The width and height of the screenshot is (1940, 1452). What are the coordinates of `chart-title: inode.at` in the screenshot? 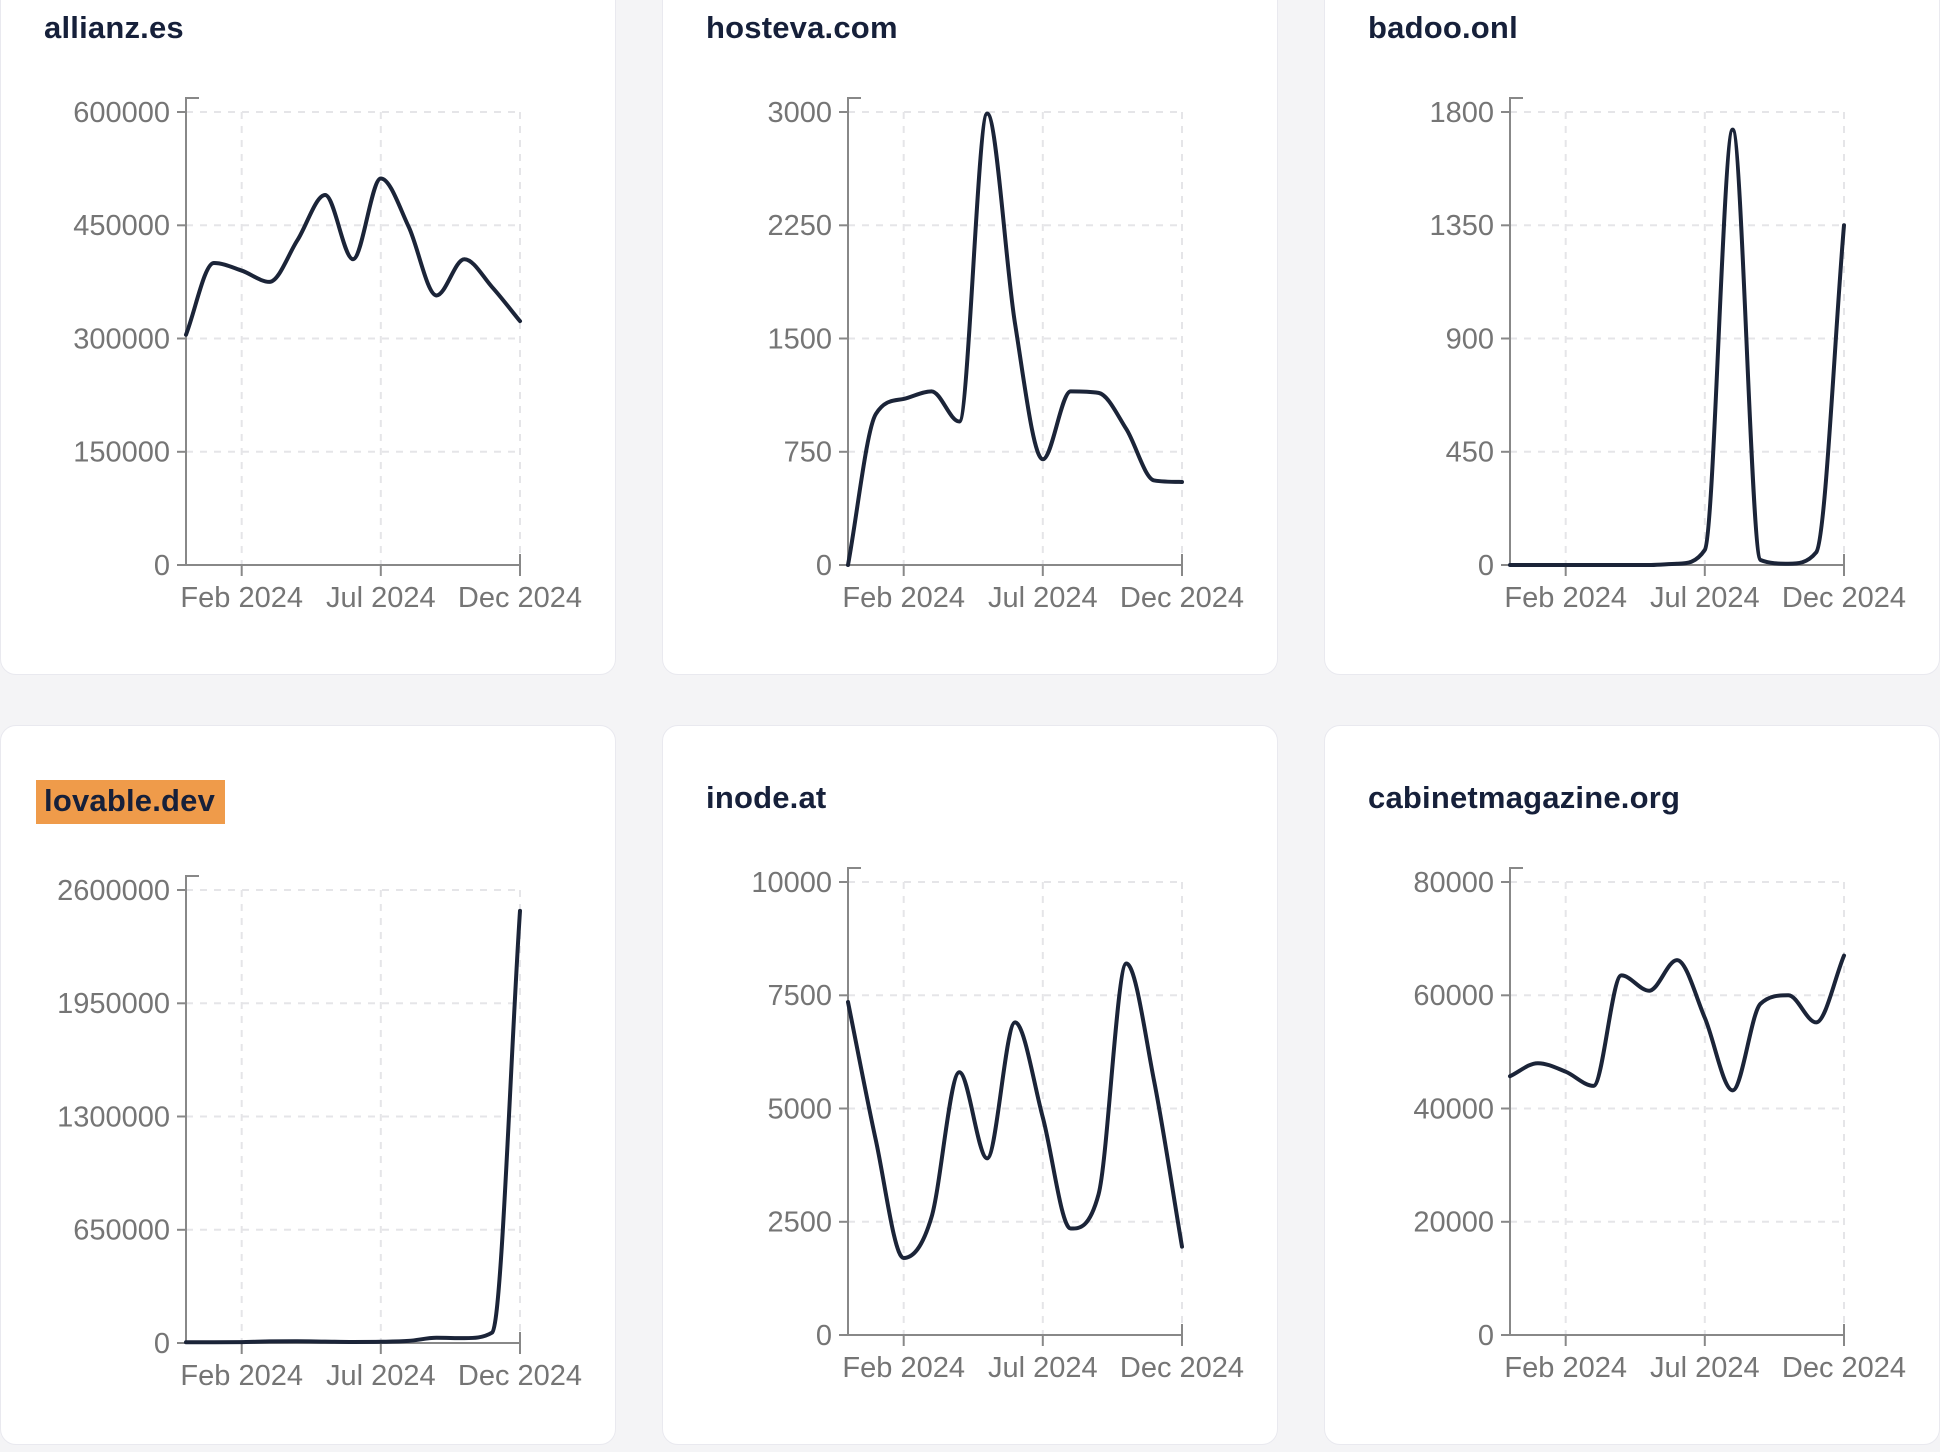 It's located at (991, 798).